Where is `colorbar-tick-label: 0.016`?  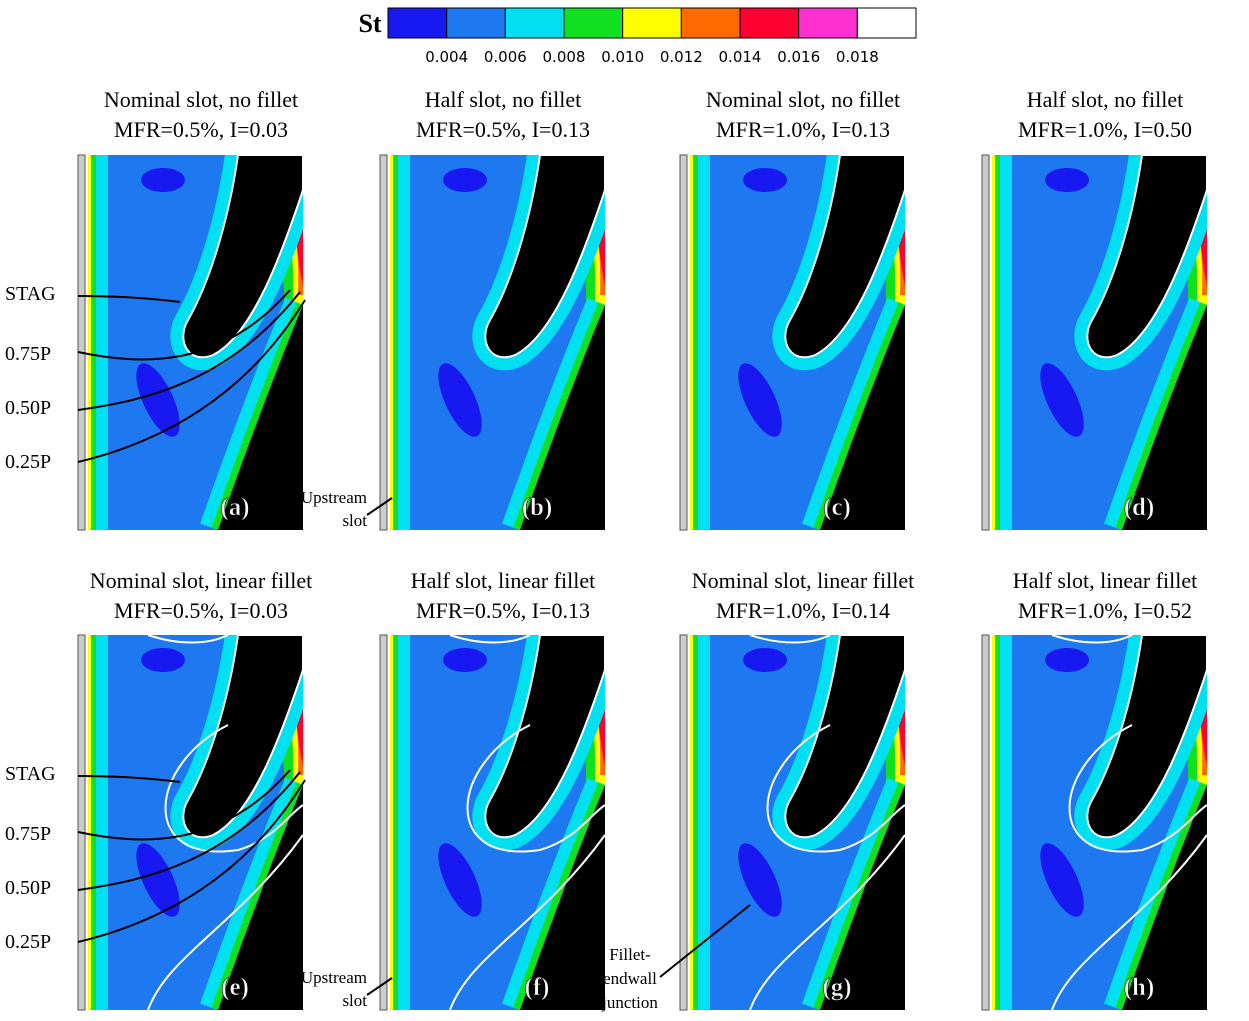
colorbar-tick-label: 0.016 is located at coordinates (798, 57).